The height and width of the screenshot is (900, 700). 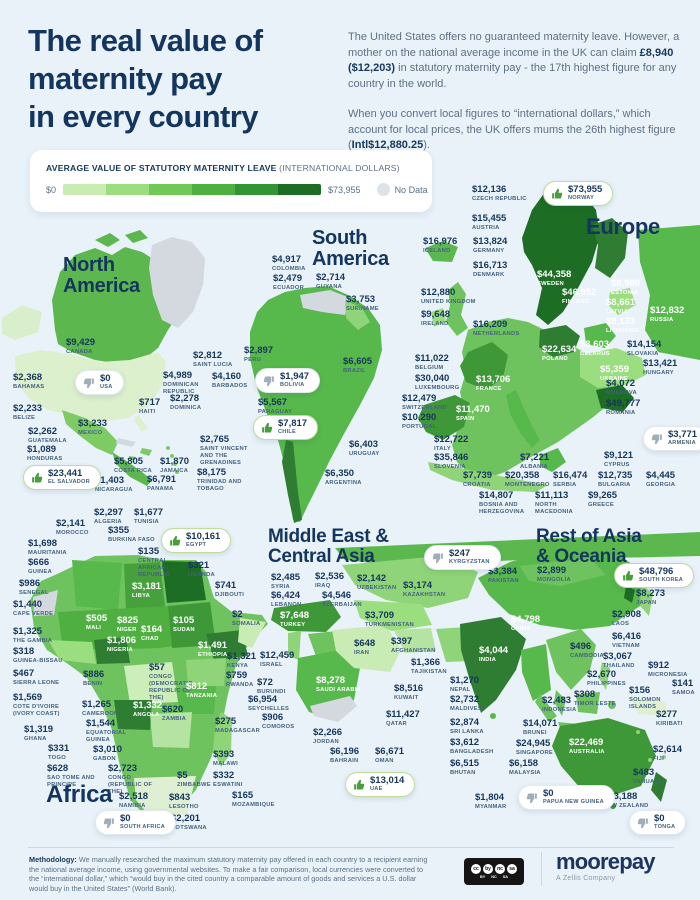 What do you see at coordinates (578, 193) in the screenshot?
I see `callout-norway: $73,955 NORWAY` at bounding box center [578, 193].